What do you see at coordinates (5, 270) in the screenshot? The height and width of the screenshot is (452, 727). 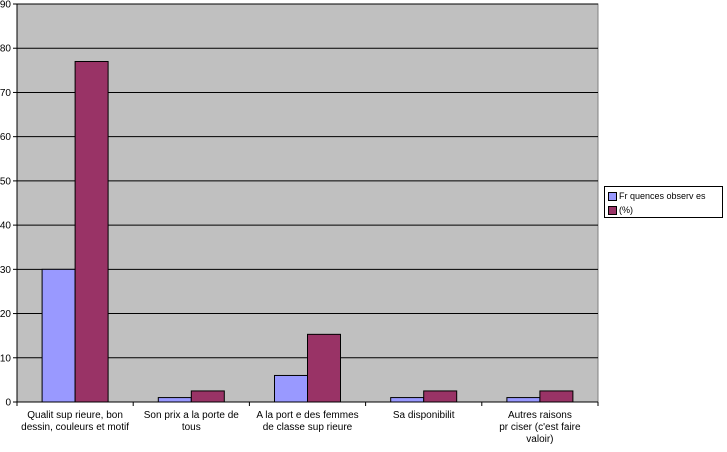 I see `y-tick-label: 30` at bounding box center [5, 270].